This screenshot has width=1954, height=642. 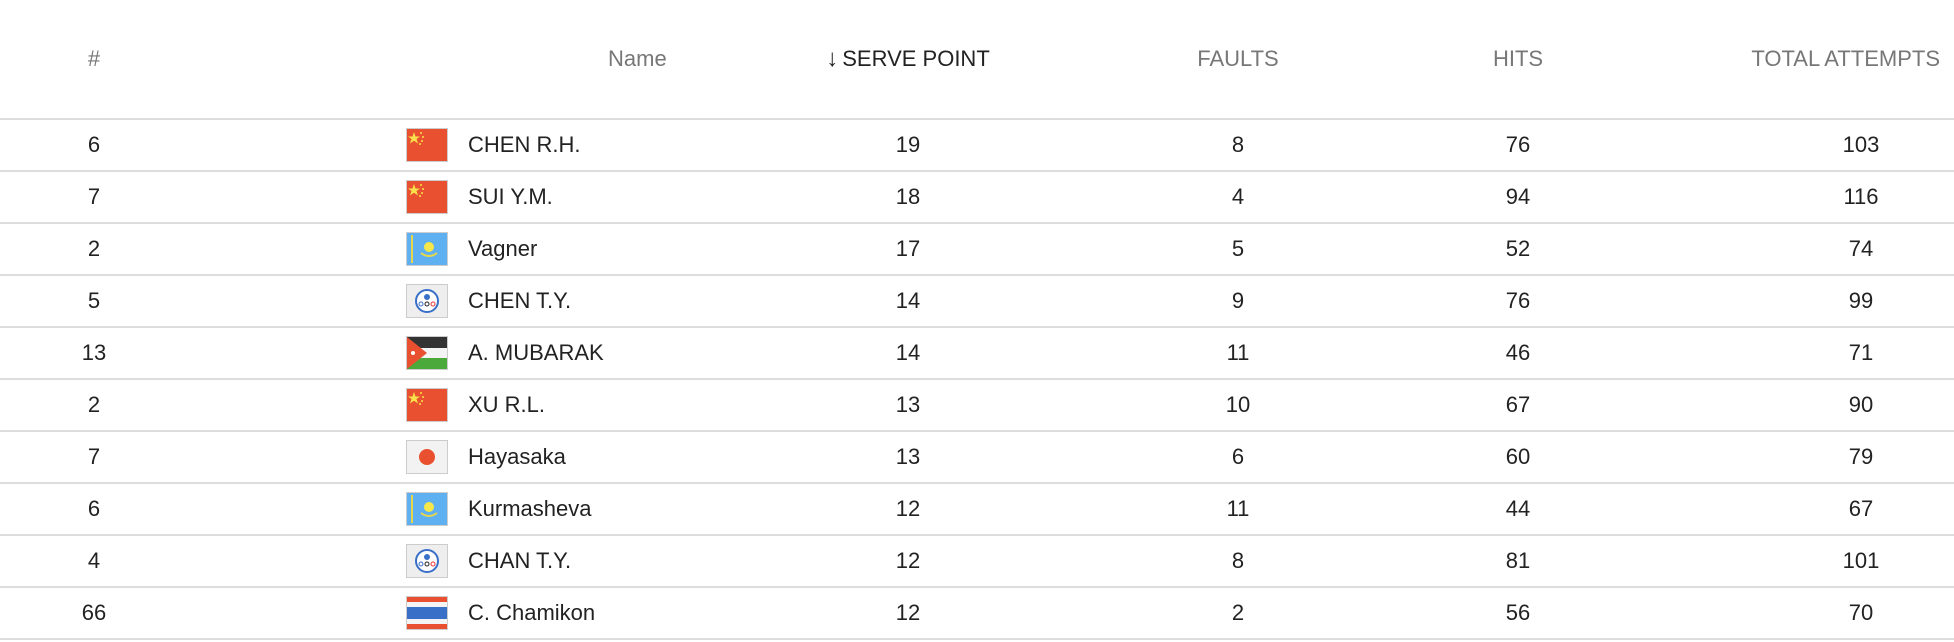 I want to click on total-attempts-cell: 79, so click(x=1811, y=457).